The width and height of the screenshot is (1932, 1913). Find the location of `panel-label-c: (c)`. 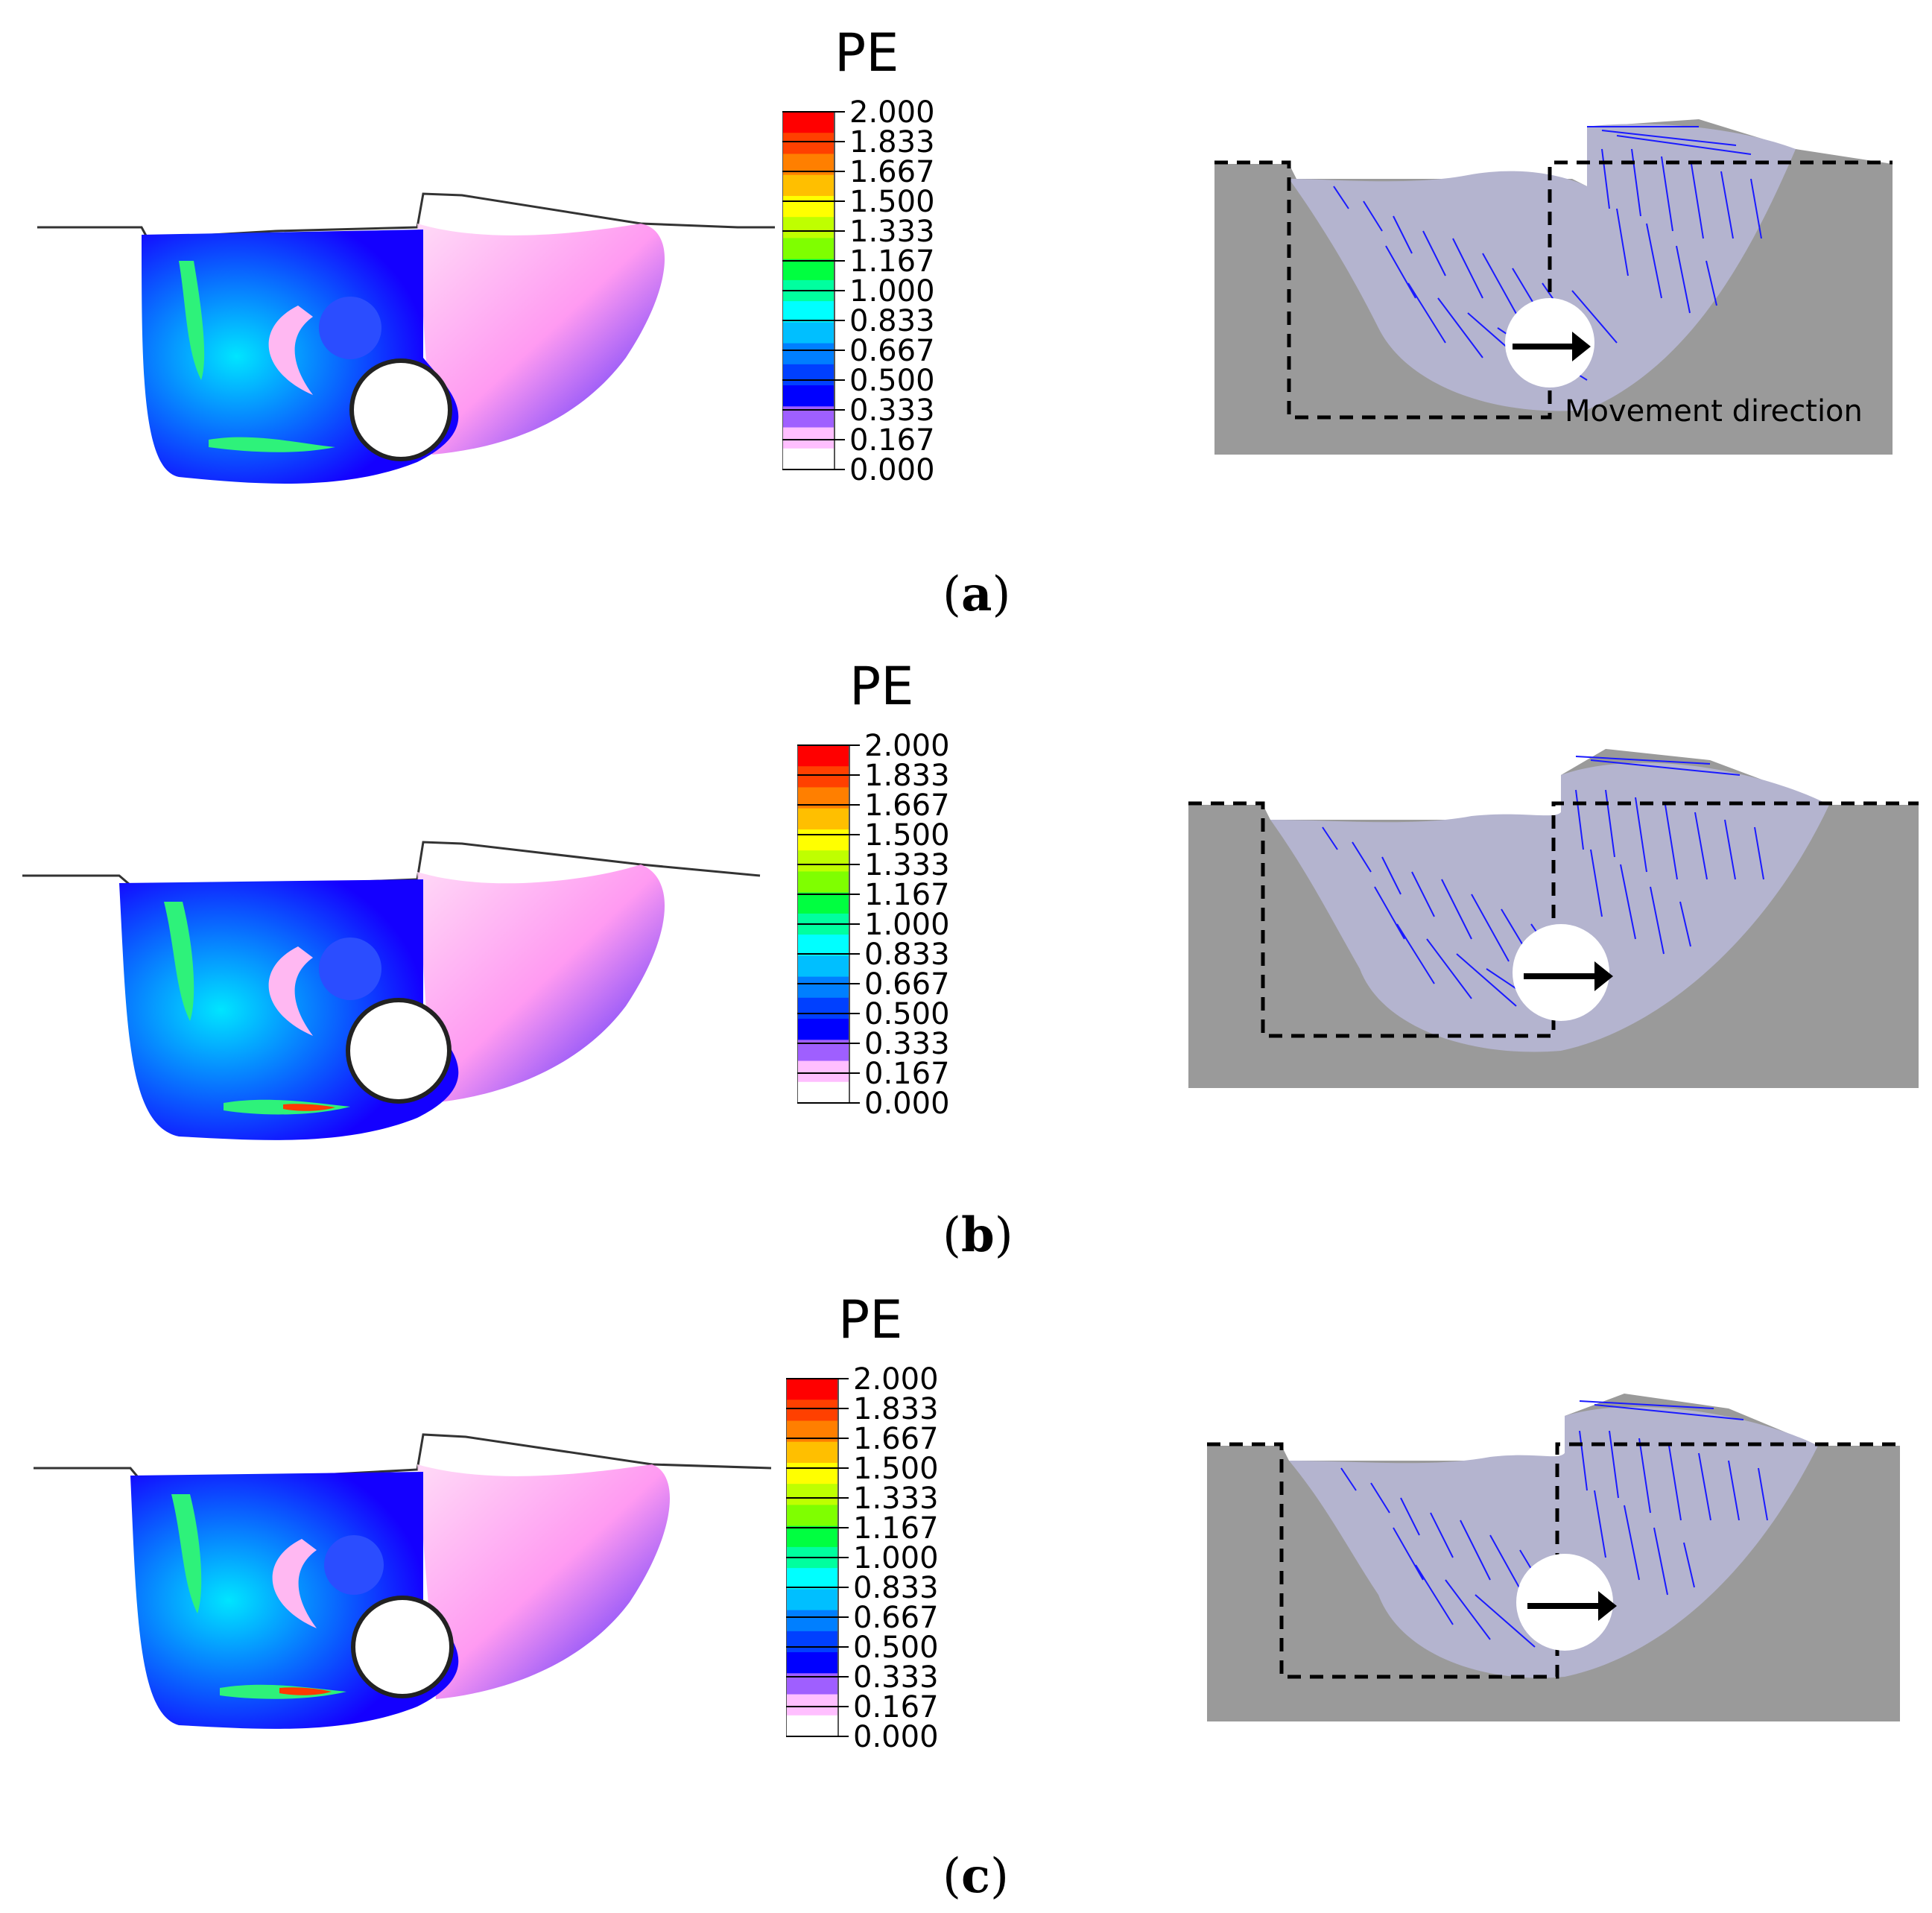

panel-label-c: (c) is located at coordinates (976, 1876).